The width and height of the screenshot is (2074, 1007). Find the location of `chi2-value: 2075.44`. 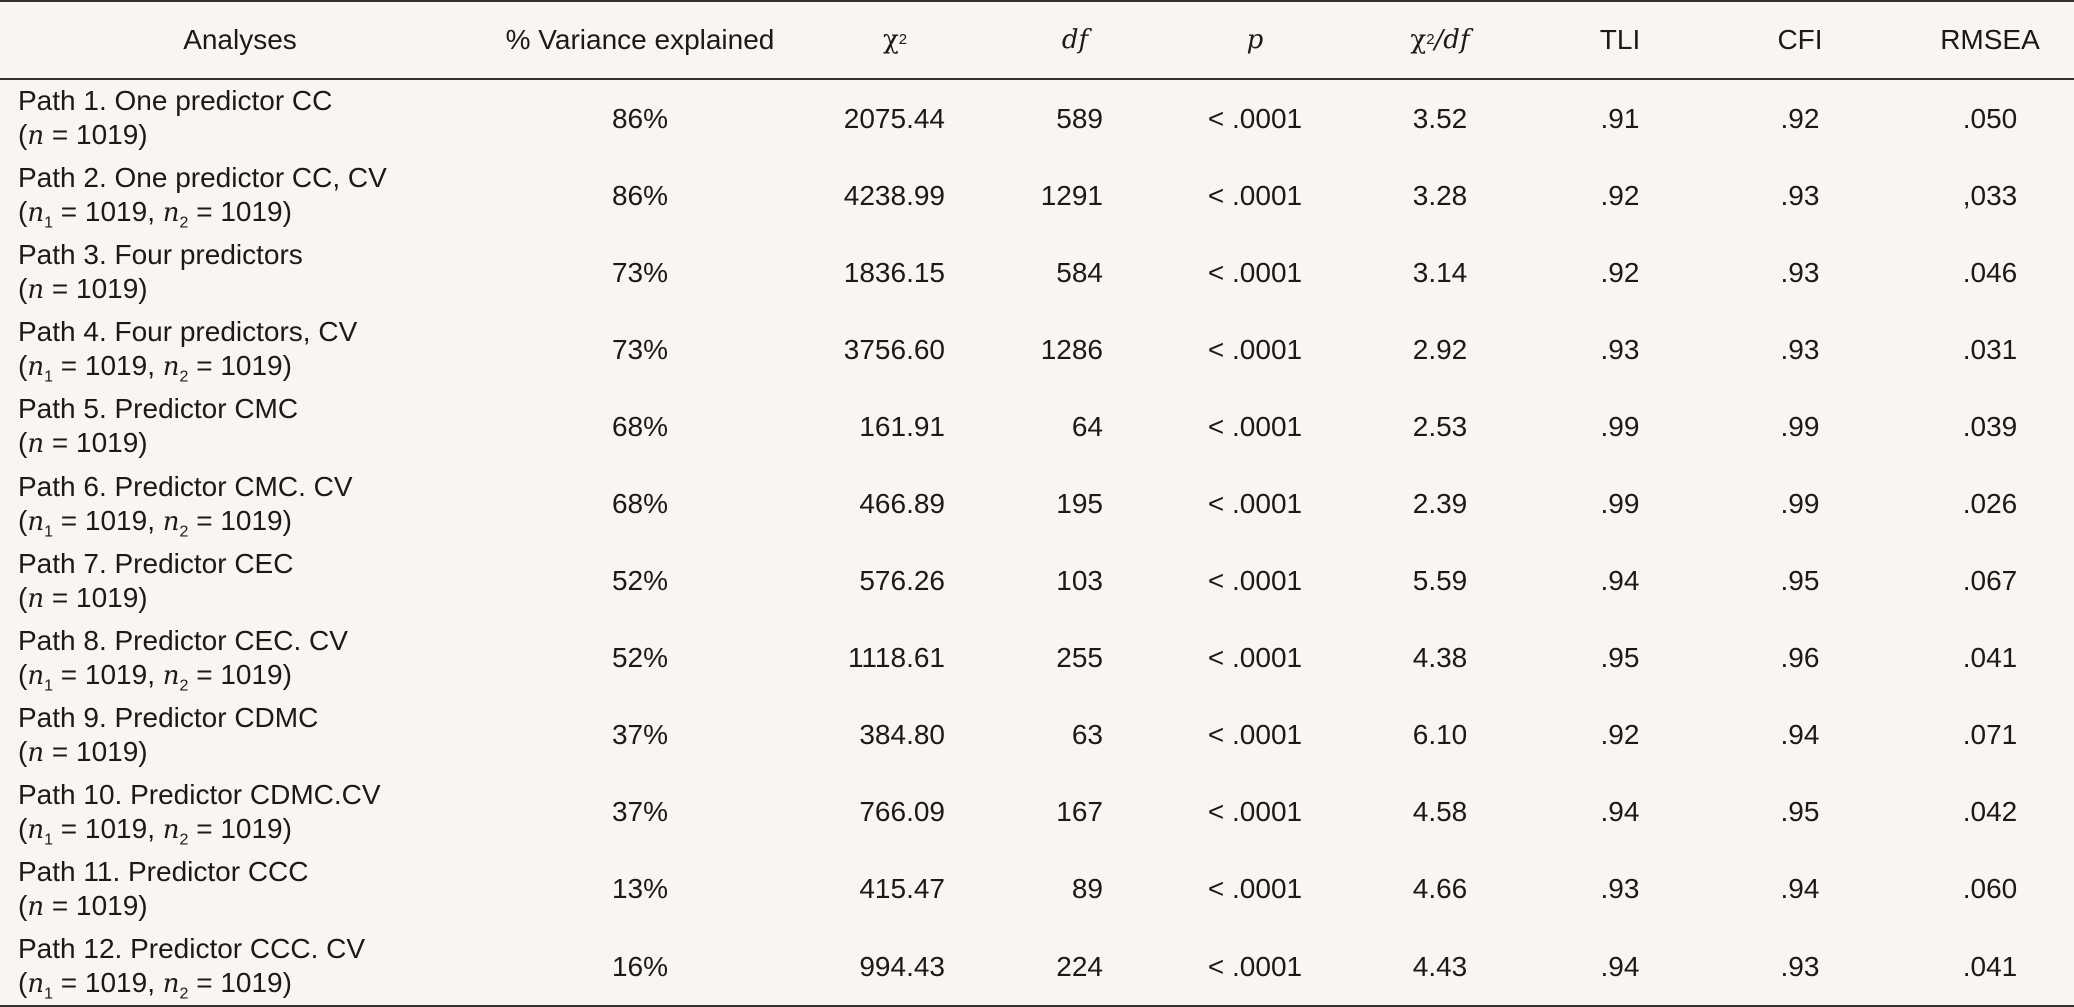

chi2-value: 2075.44 is located at coordinates (894, 118).